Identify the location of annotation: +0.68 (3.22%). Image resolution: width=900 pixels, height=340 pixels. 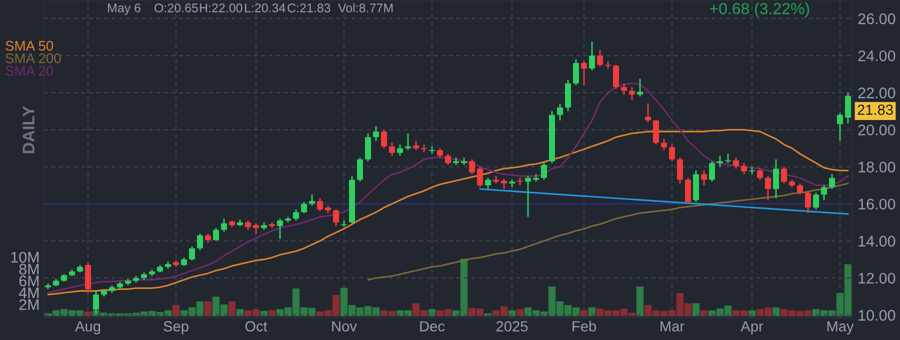
(760, 10).